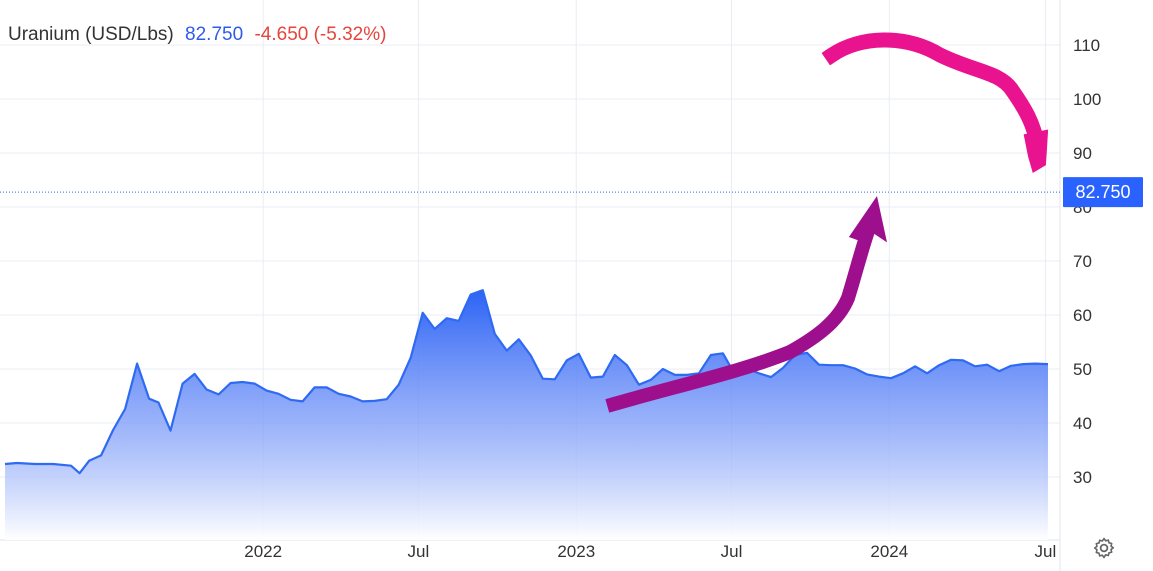 This screenshot has width=1153, height=571. I want to click on x-tick-label: 2023, so click(576, 551).